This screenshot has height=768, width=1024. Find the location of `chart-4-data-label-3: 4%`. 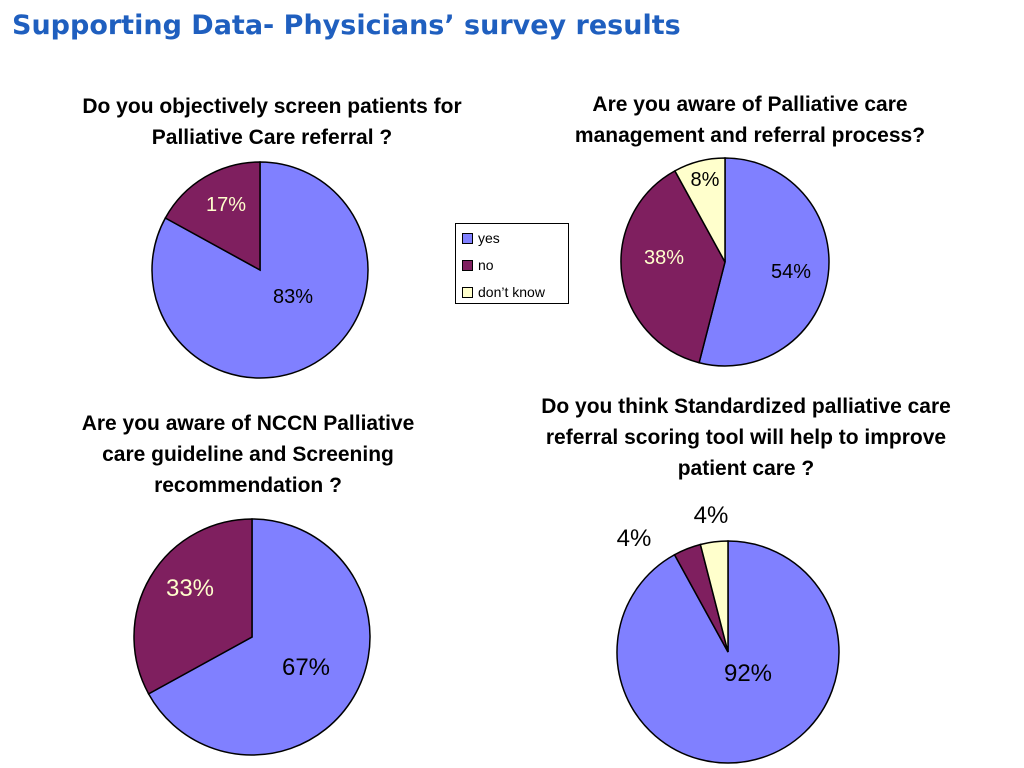

chart-4-data-label-3: 4% is located at coordinates (711, 515).